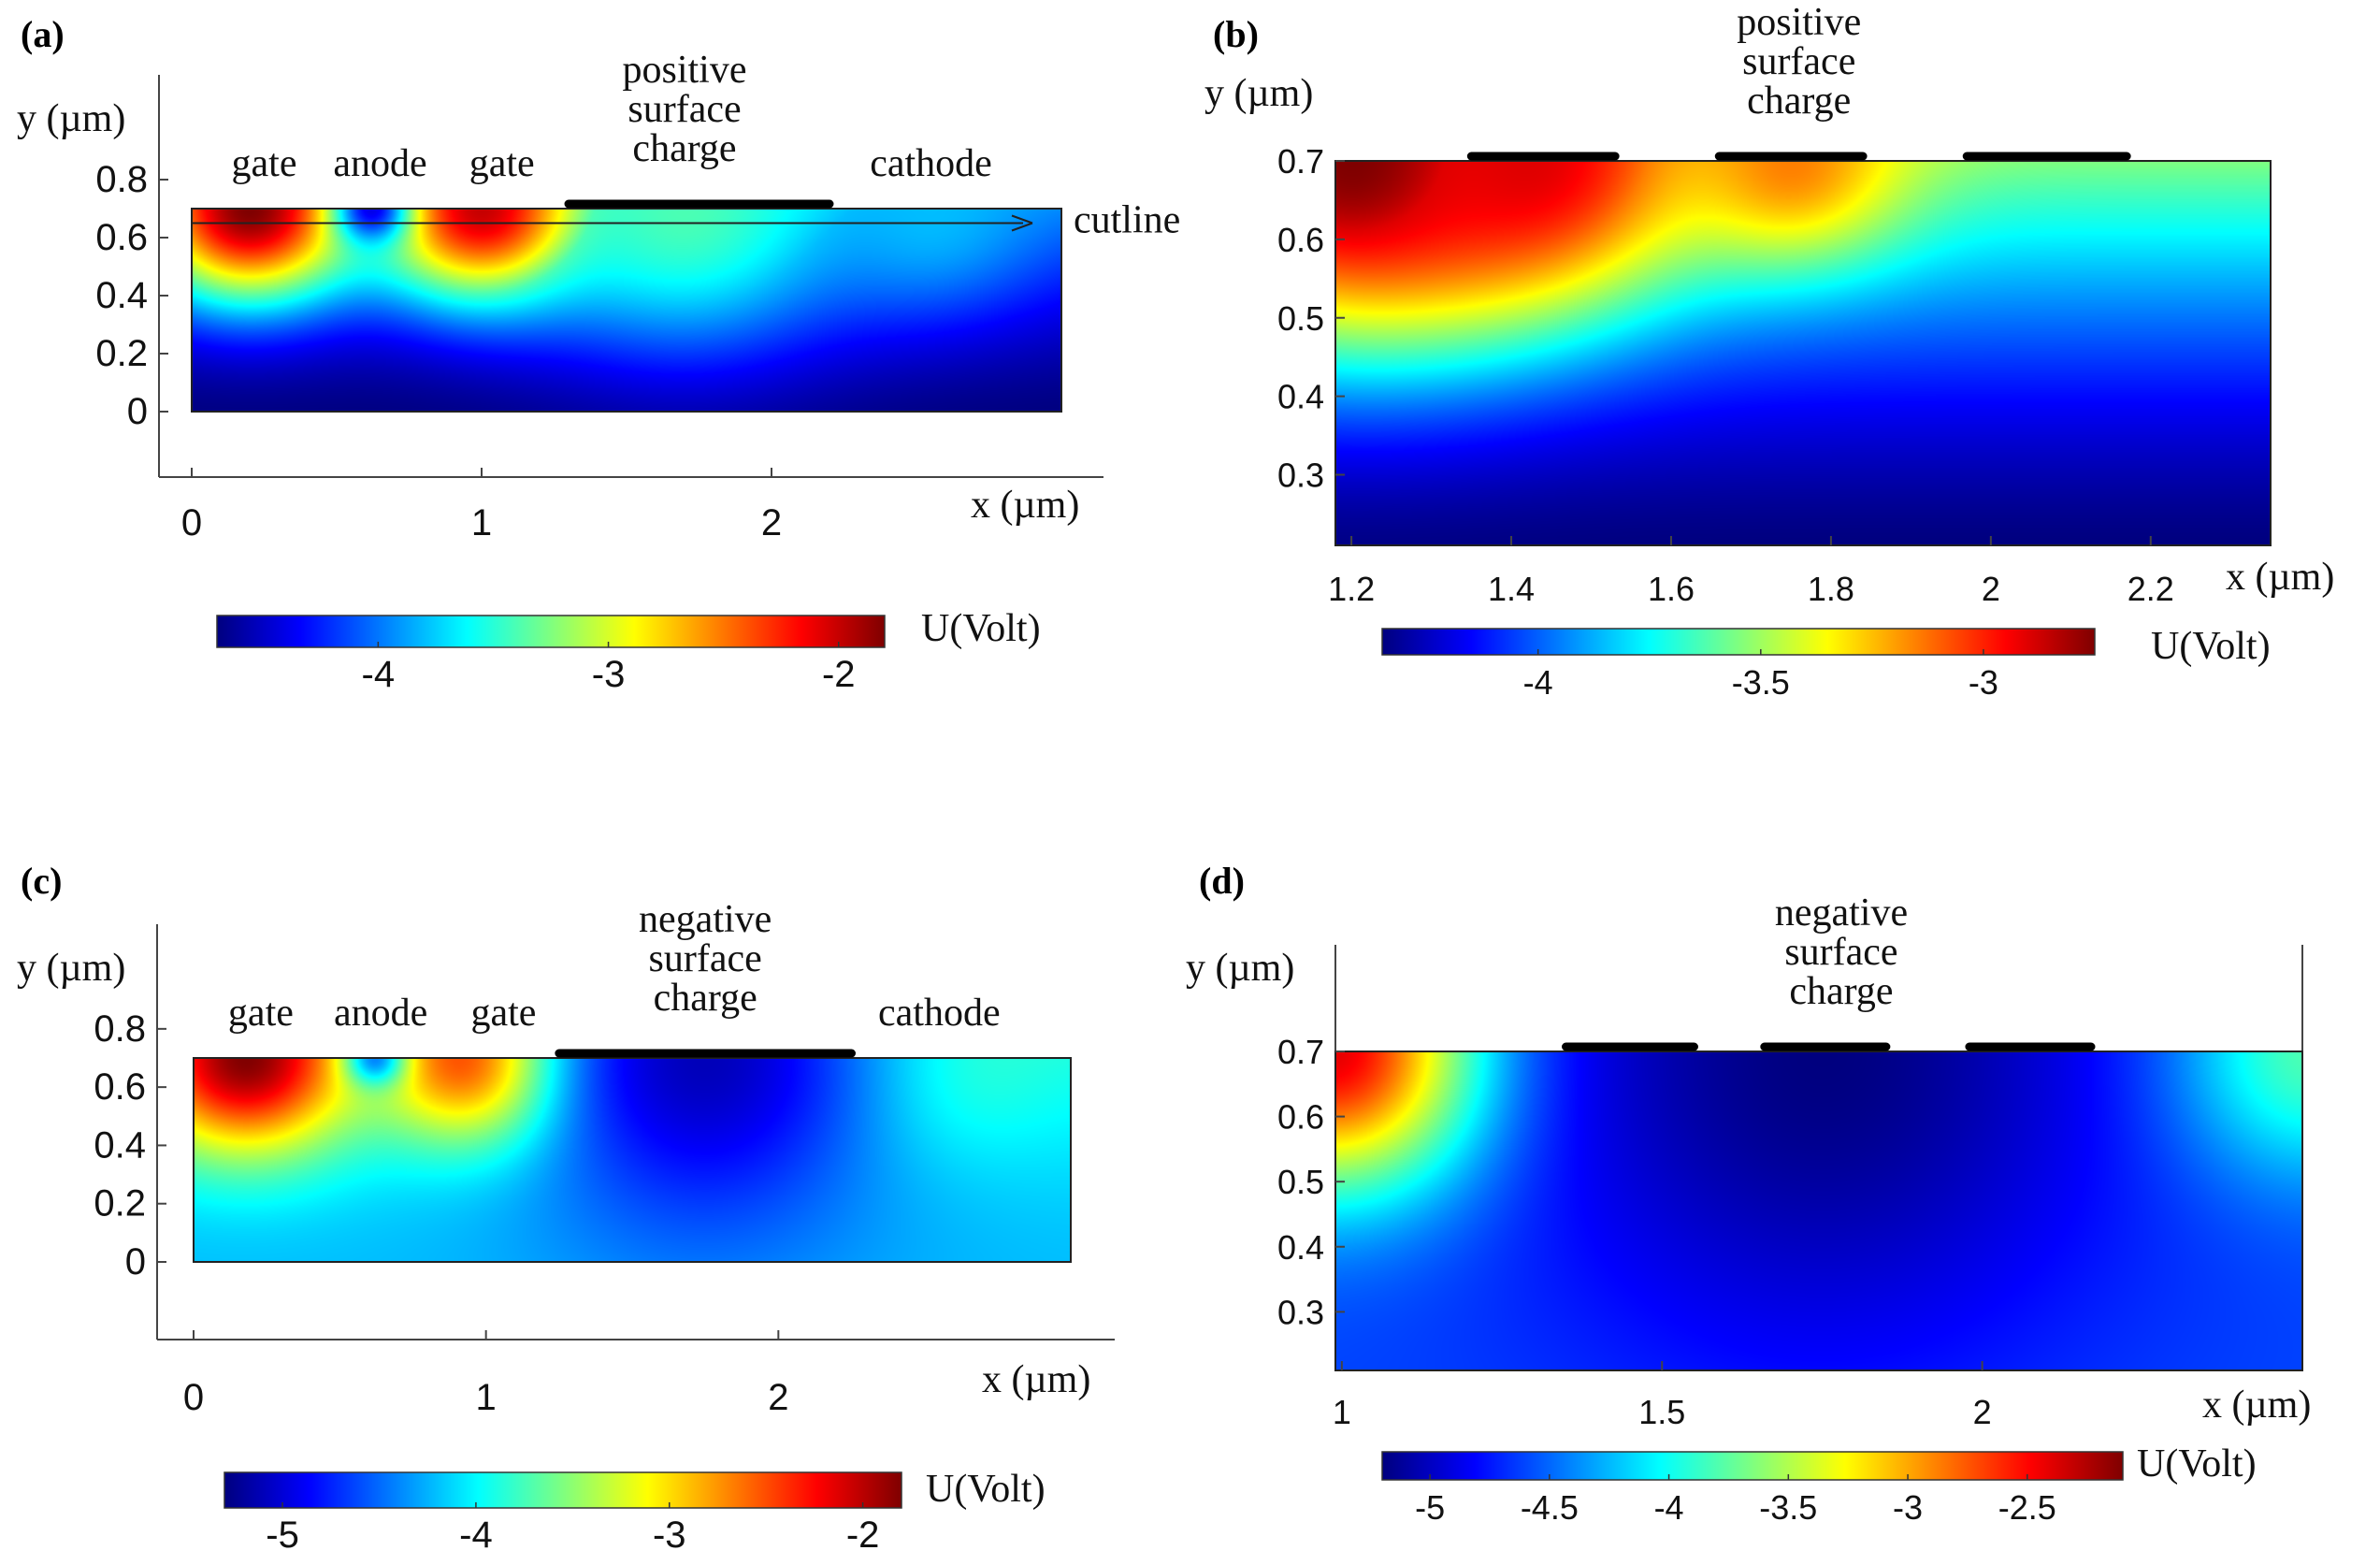 This screenshot has height=1565, width=2380. What do you see at coordinates (1550, 1507) in the screenshot?
I see `colorbar-tick-label: -4.5` at bounding box center [1550, 1507].